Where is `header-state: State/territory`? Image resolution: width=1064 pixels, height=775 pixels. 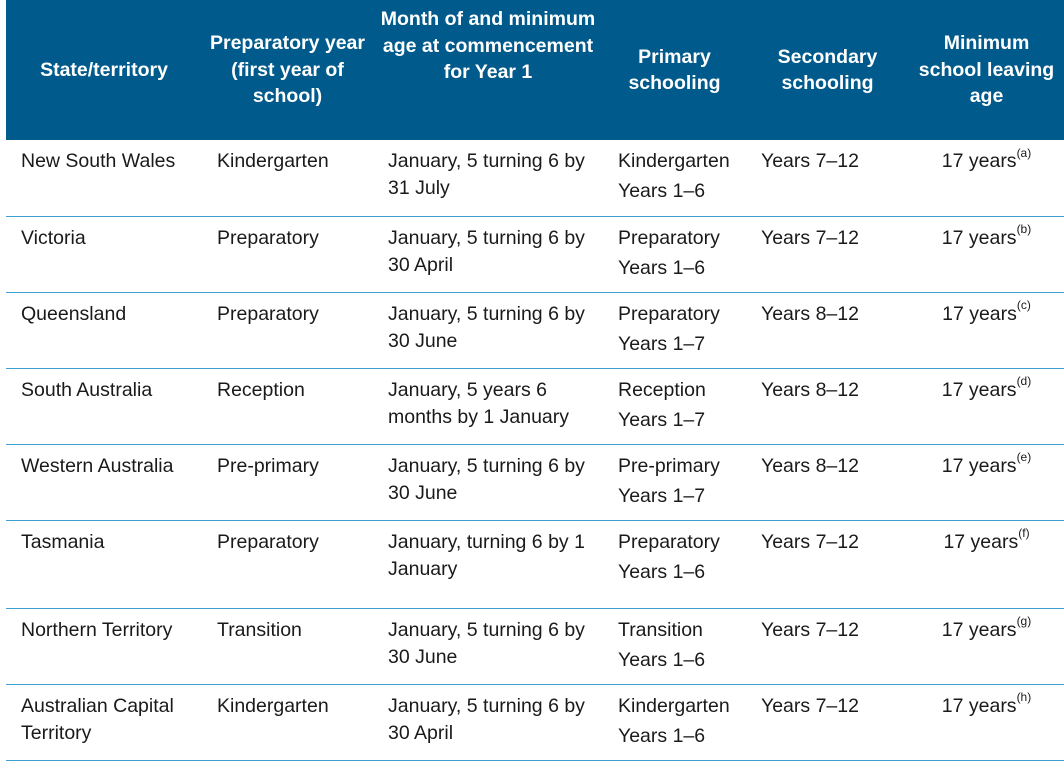
header-state: State/territory is located at coordinates (104, 69).